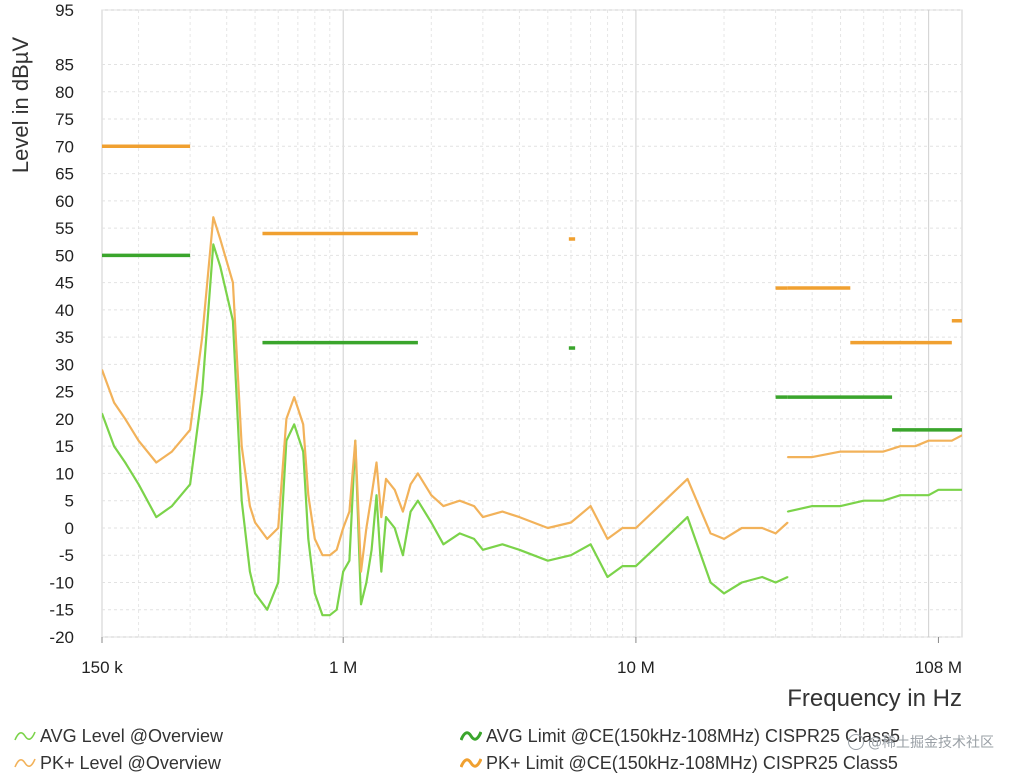 This screenshot has width=1018, height=783. I want to click on legend-item-pk-level: PK+ Level @Overview, so click(117, 763).